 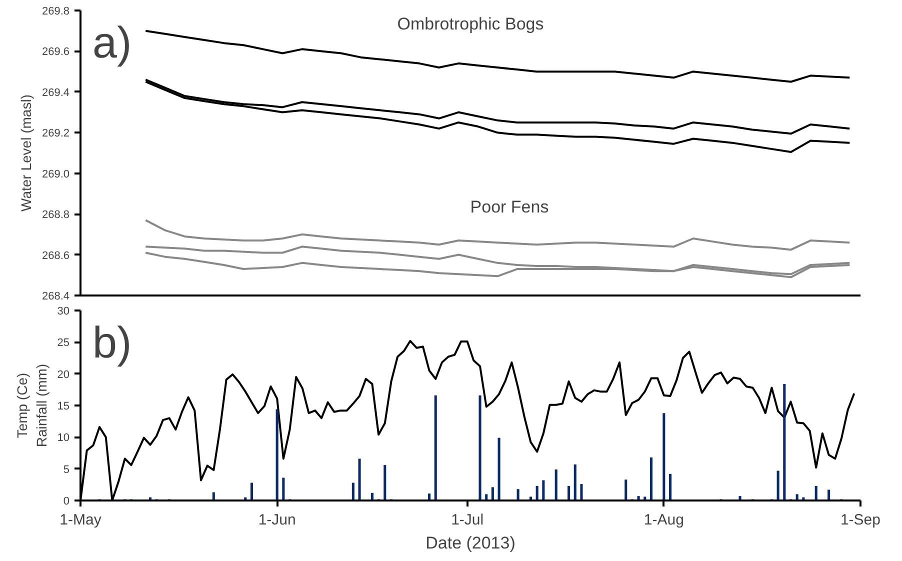 I want to click on x-tick-label: 1-Jun, so click(x=277, y=520).